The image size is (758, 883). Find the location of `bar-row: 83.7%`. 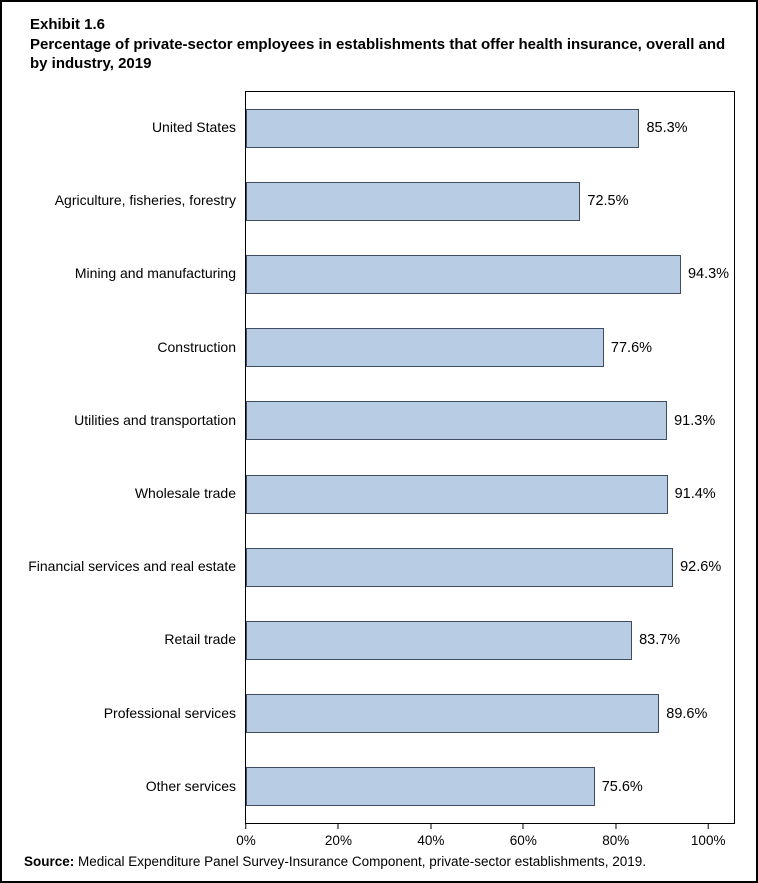

bar-row: 83.7% is located at coordinates (490, 640).